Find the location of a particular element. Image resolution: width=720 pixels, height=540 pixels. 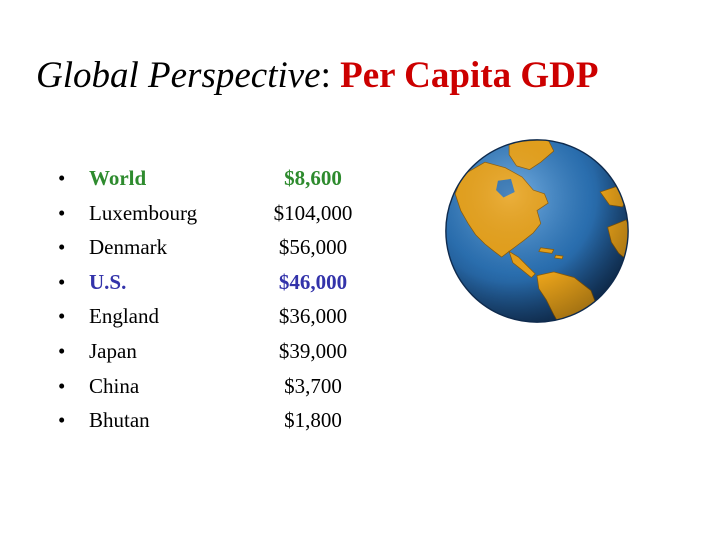

country-label: U.S. is located at coordinates (108, 281).